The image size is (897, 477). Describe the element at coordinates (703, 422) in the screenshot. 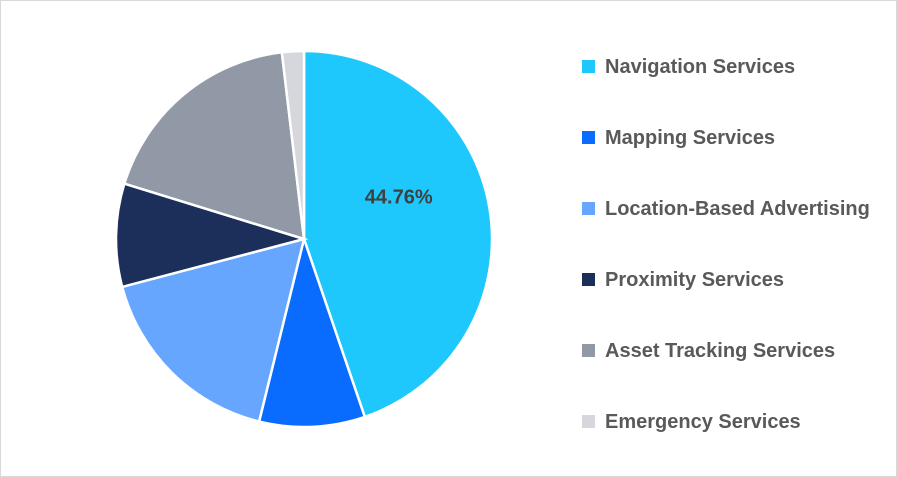

I see `legend-label: Emergency Services` at that location.